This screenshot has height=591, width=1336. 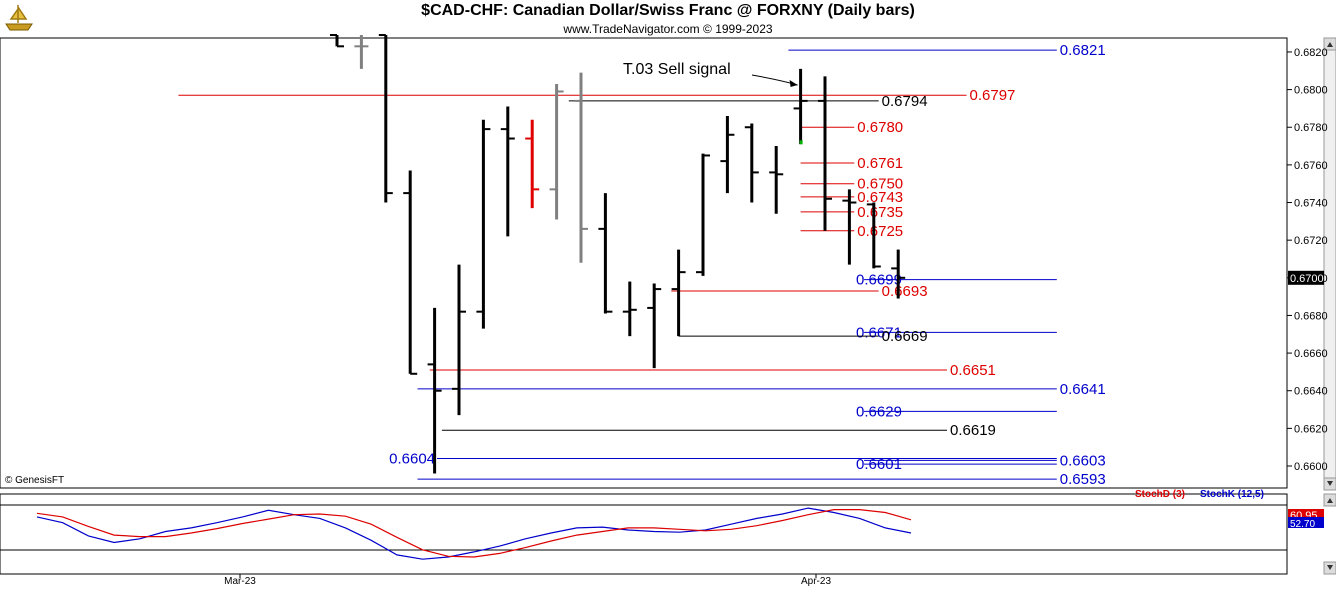 I want to click on last-price-label: 0.6700, so click(x=1307, y=279).